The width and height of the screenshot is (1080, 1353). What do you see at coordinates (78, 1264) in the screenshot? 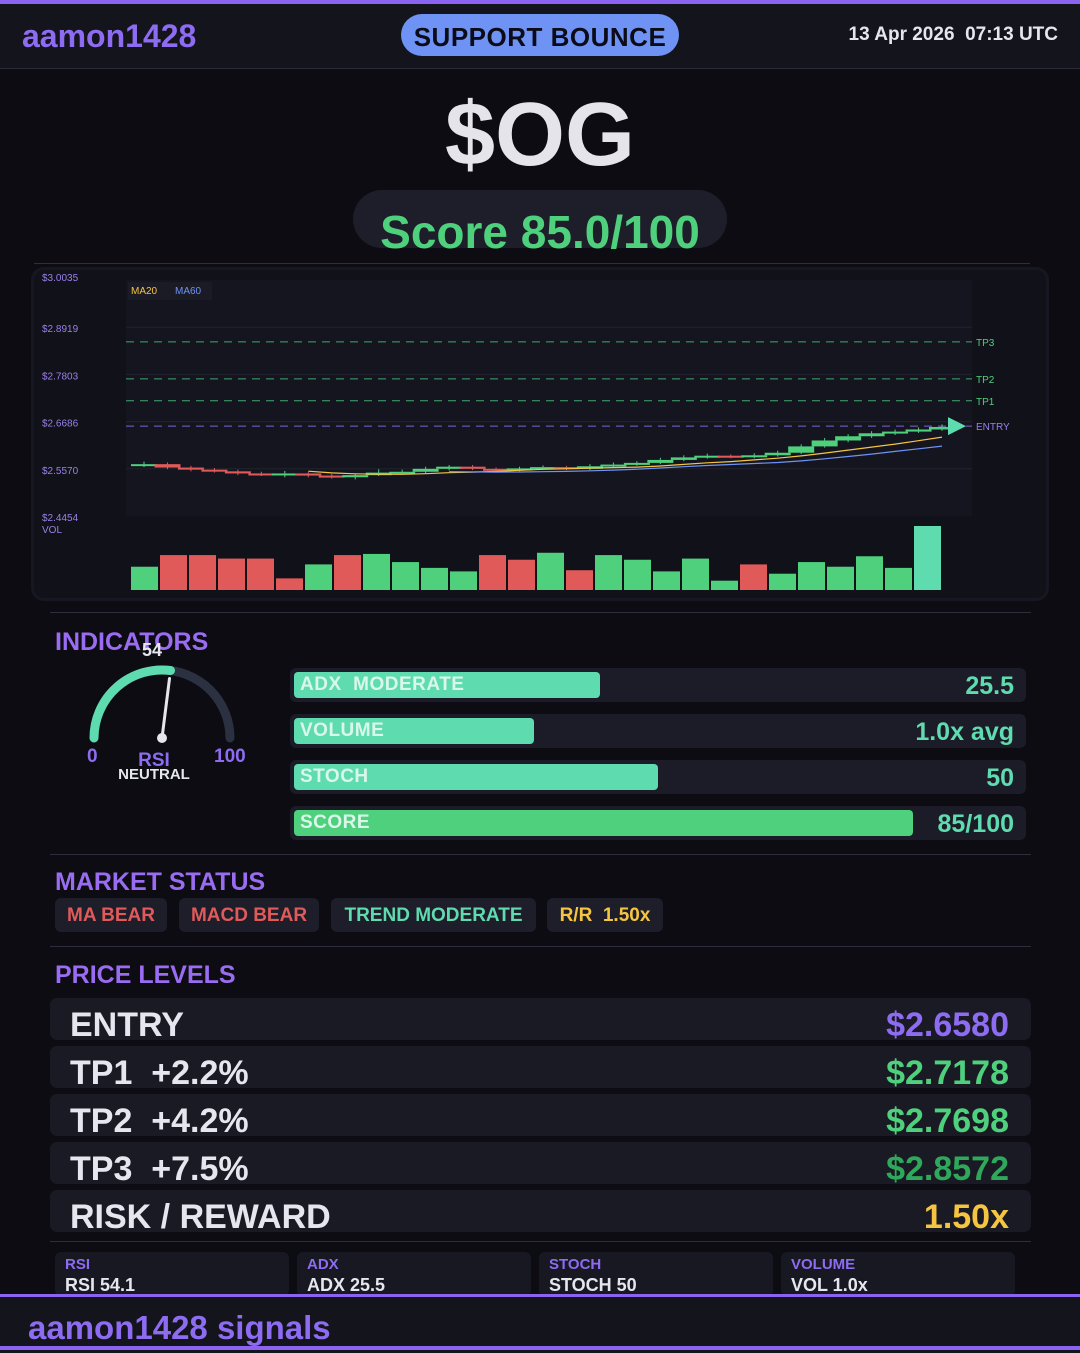
I see `mini-stat-key: RSI` at bounding box center [78, 1264].